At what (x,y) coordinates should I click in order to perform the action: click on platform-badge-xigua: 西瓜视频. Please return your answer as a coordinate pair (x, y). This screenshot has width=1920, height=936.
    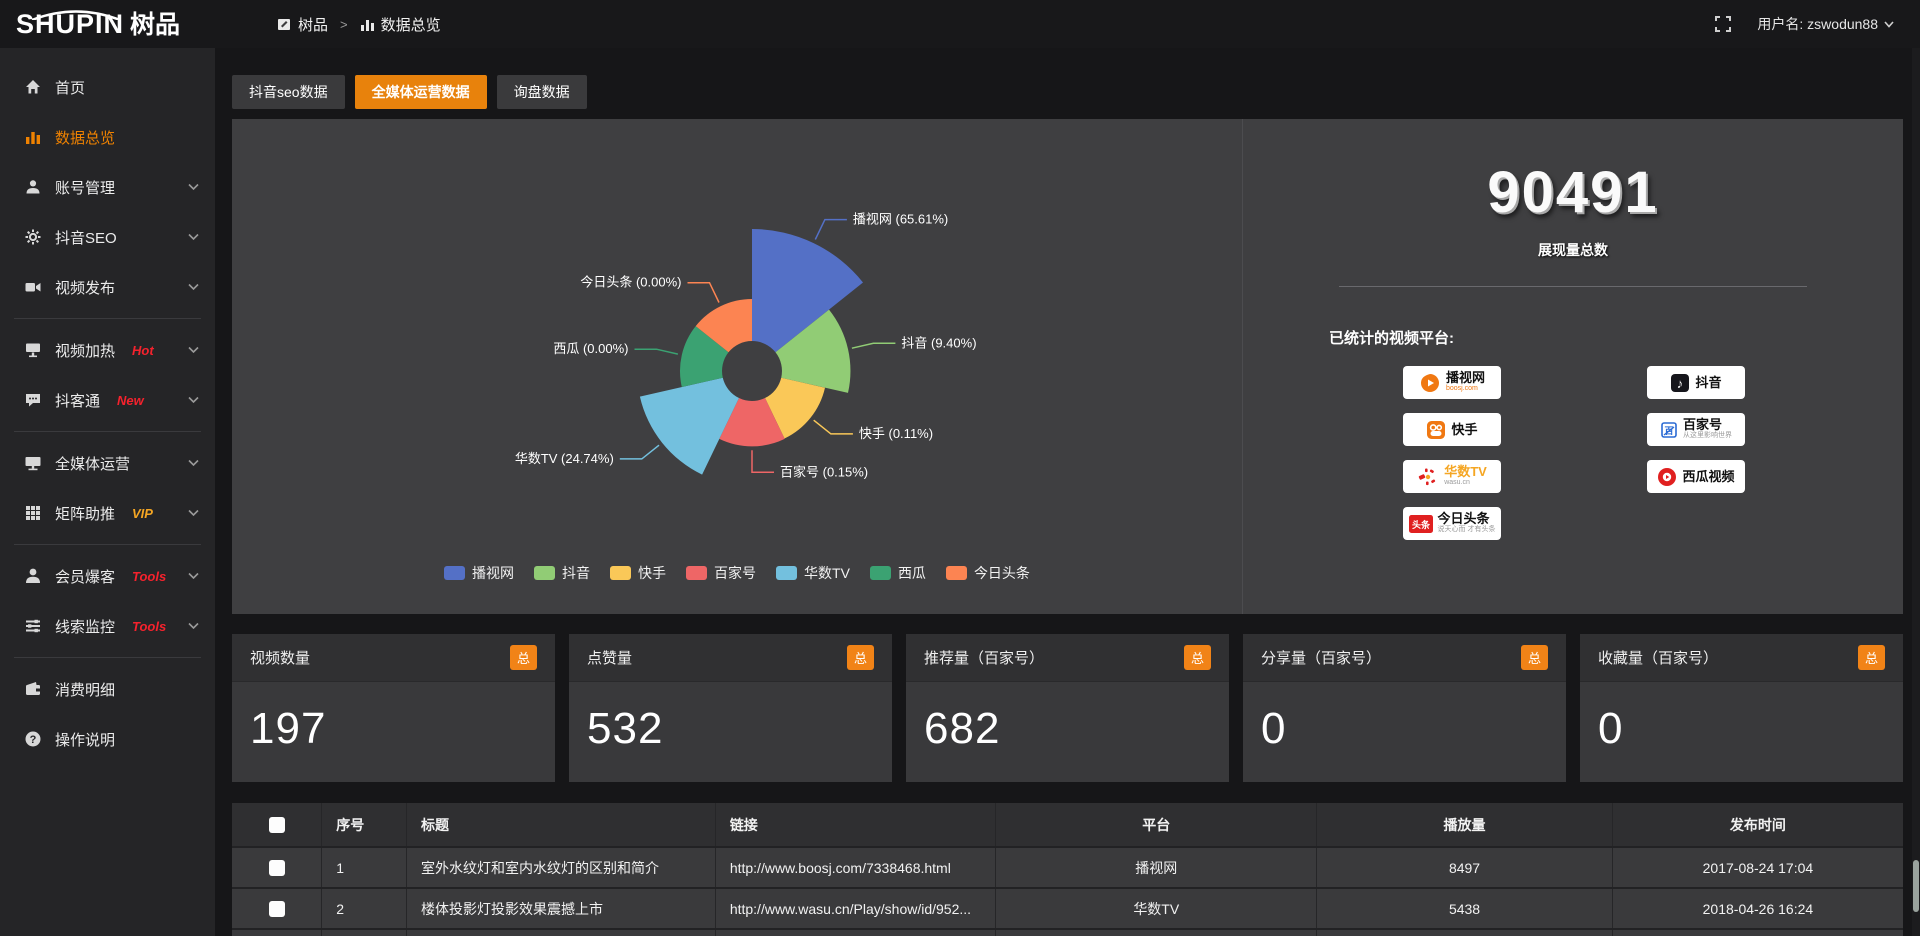
    Looking at the image, I should click on (1696, 476).